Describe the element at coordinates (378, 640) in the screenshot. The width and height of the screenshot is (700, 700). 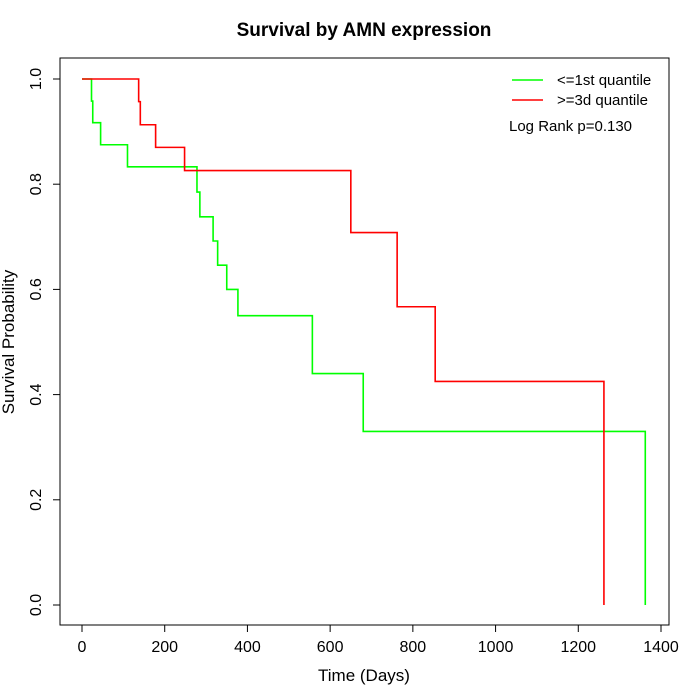
I see `x-axis: 0 200 400 600 800 1000 1200 1400` at that location.